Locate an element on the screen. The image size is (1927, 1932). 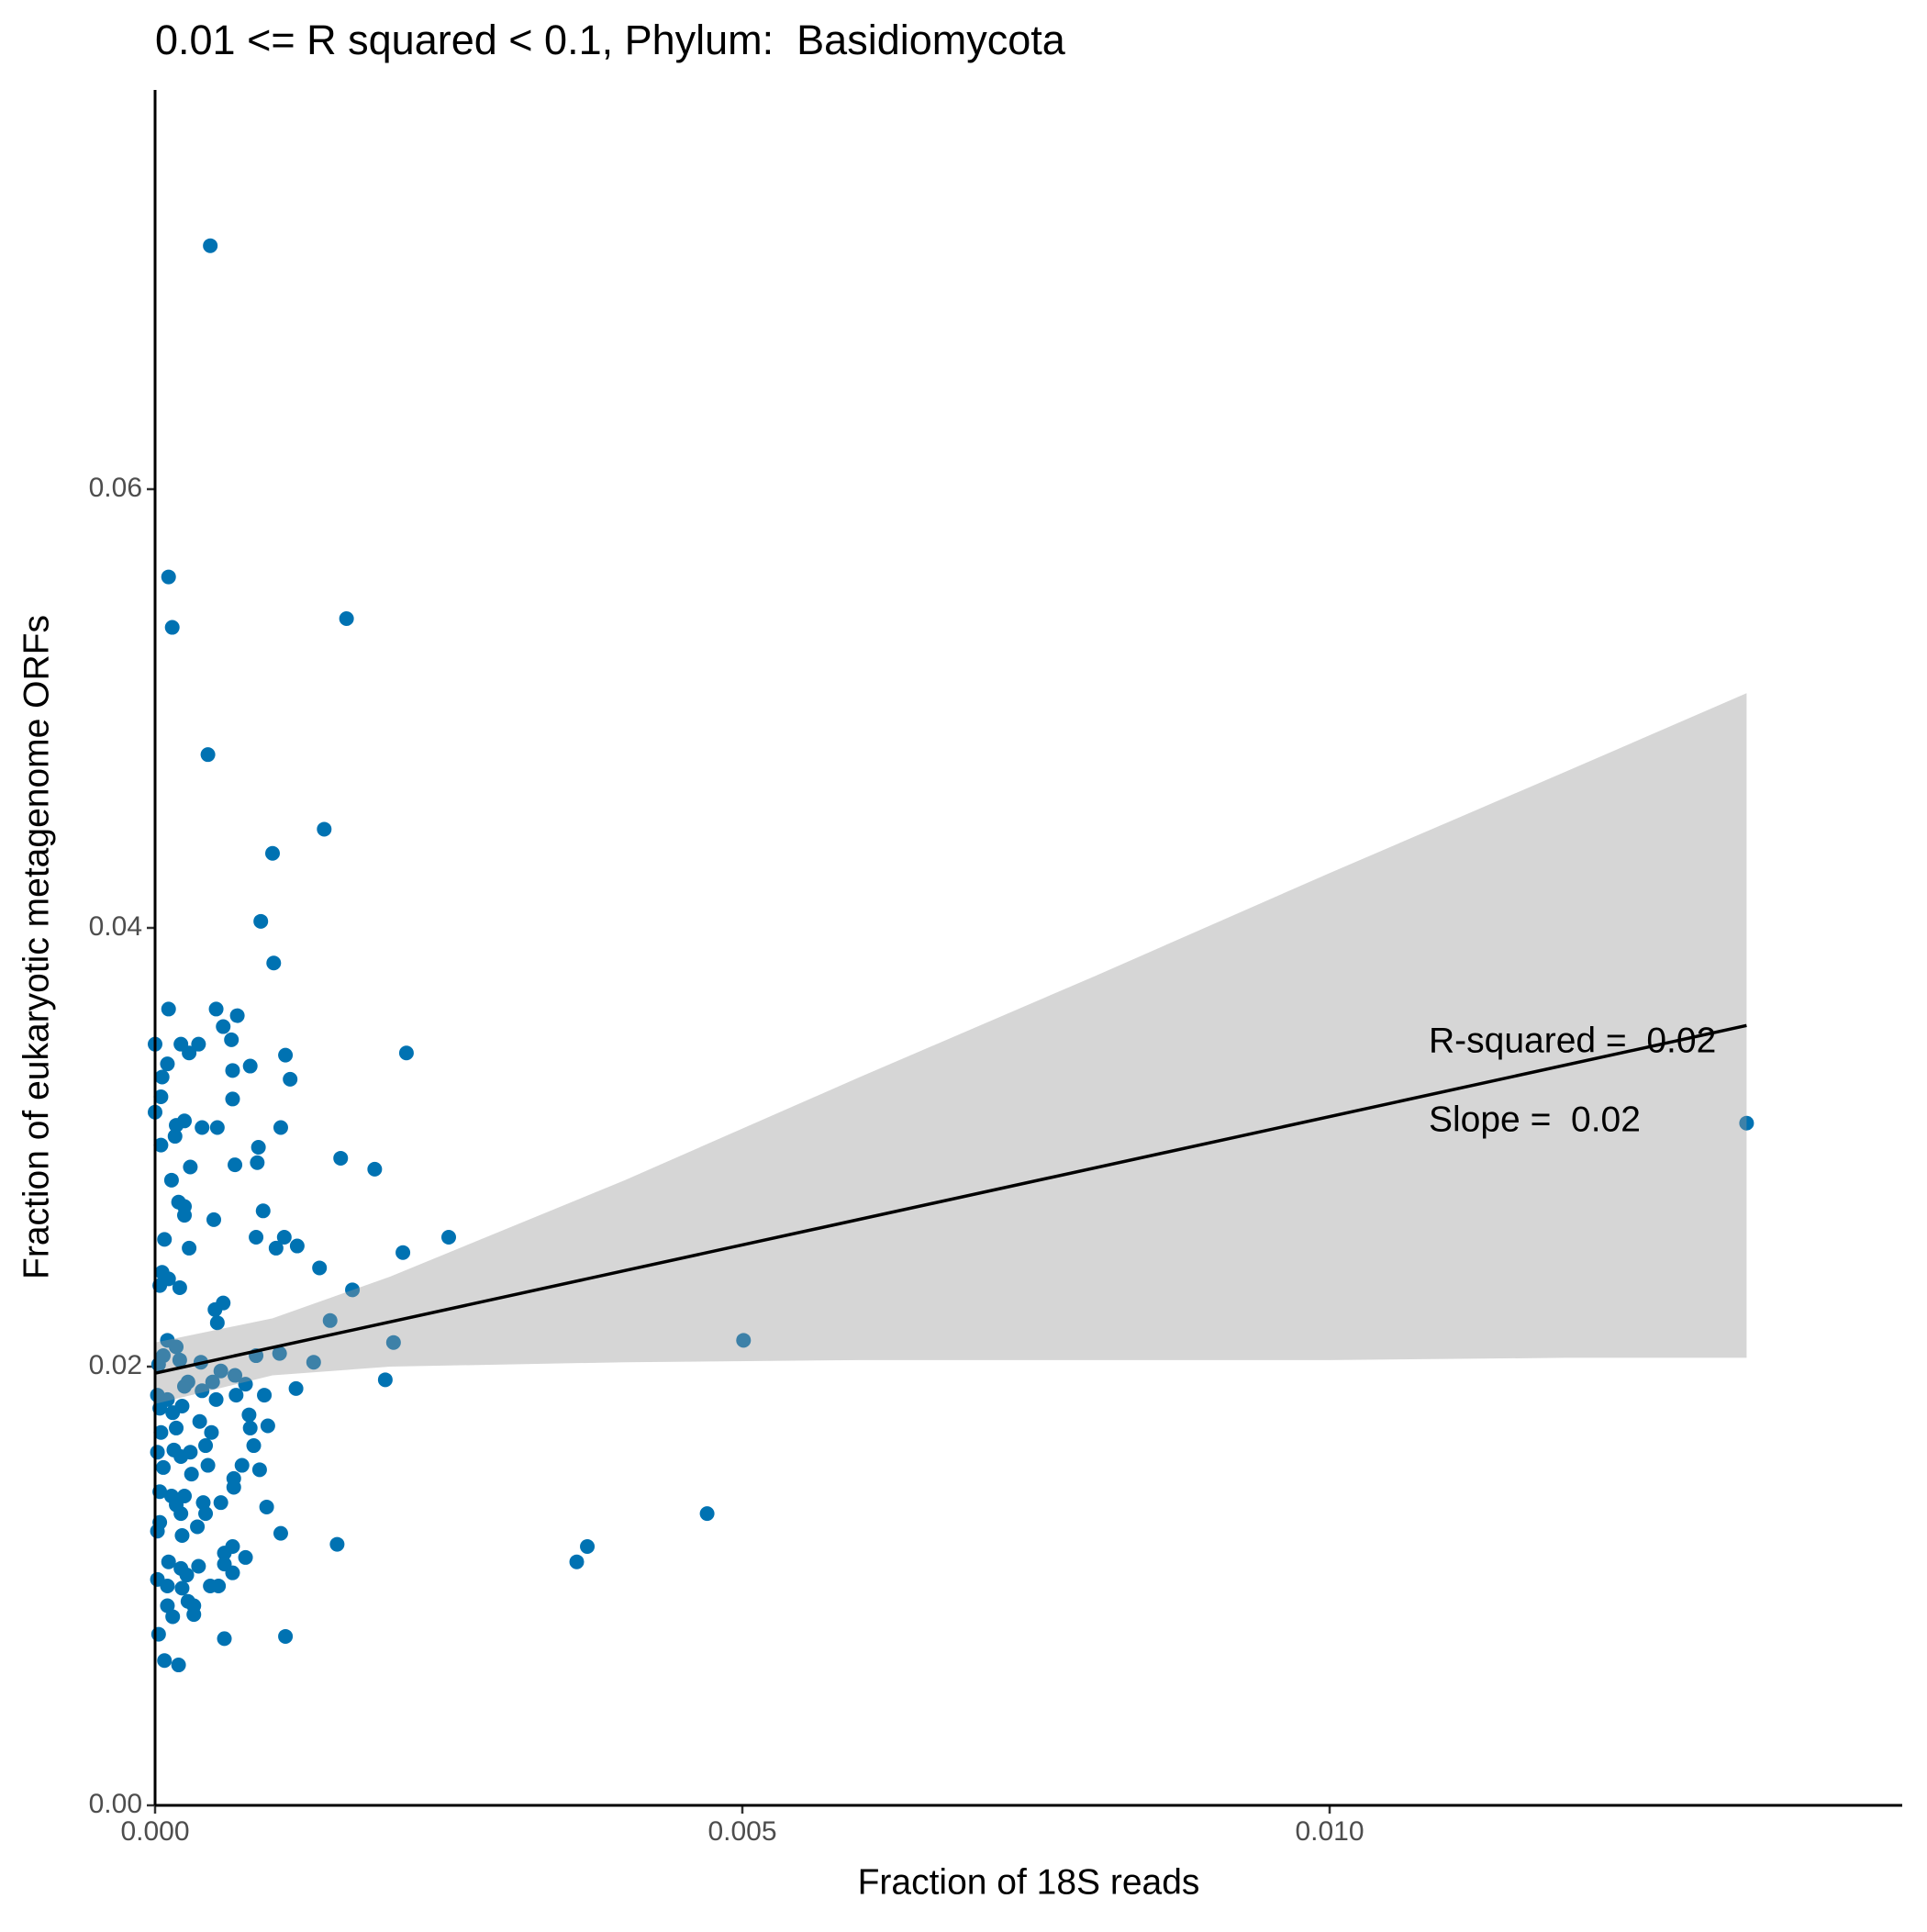
x-tick-label: 0.000 is located at coordinates (154, 1831).